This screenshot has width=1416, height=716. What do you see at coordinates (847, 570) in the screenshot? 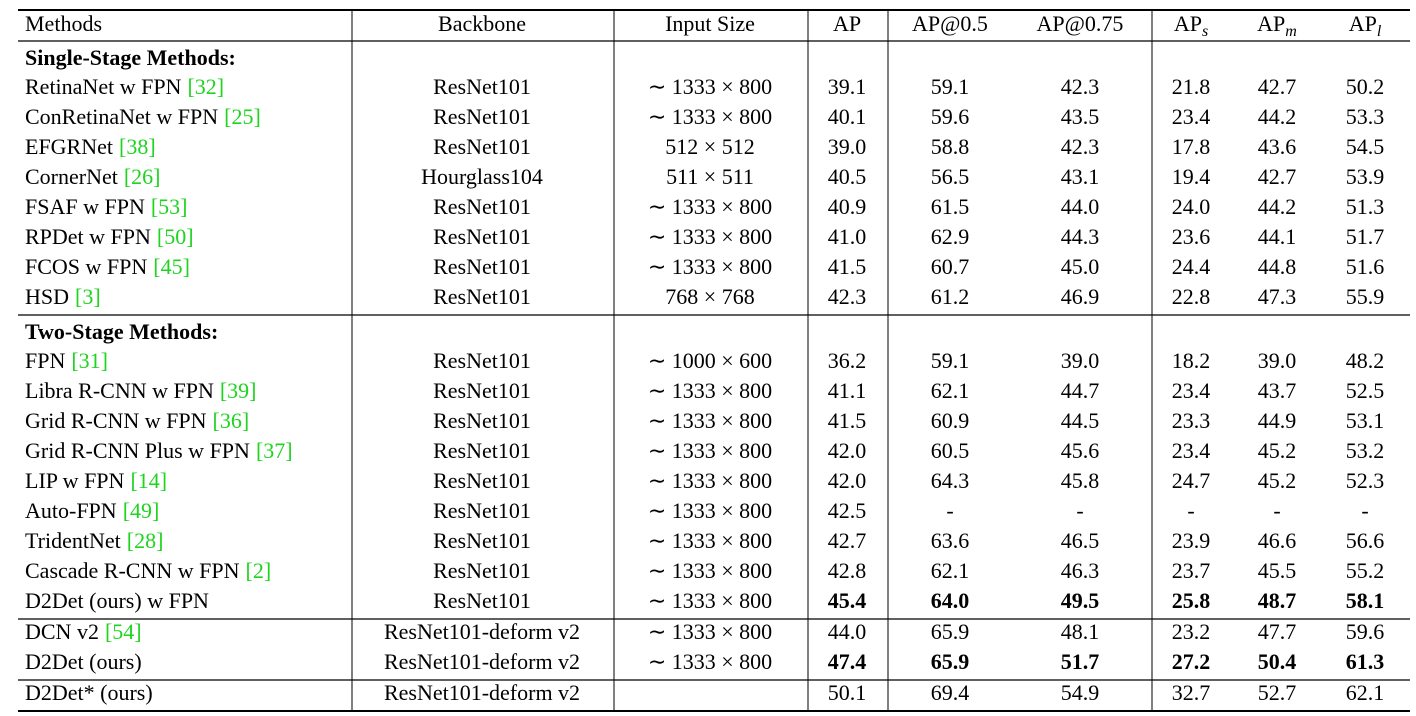
I see `score-cell: 42.8` at bounding box center [847, 570].